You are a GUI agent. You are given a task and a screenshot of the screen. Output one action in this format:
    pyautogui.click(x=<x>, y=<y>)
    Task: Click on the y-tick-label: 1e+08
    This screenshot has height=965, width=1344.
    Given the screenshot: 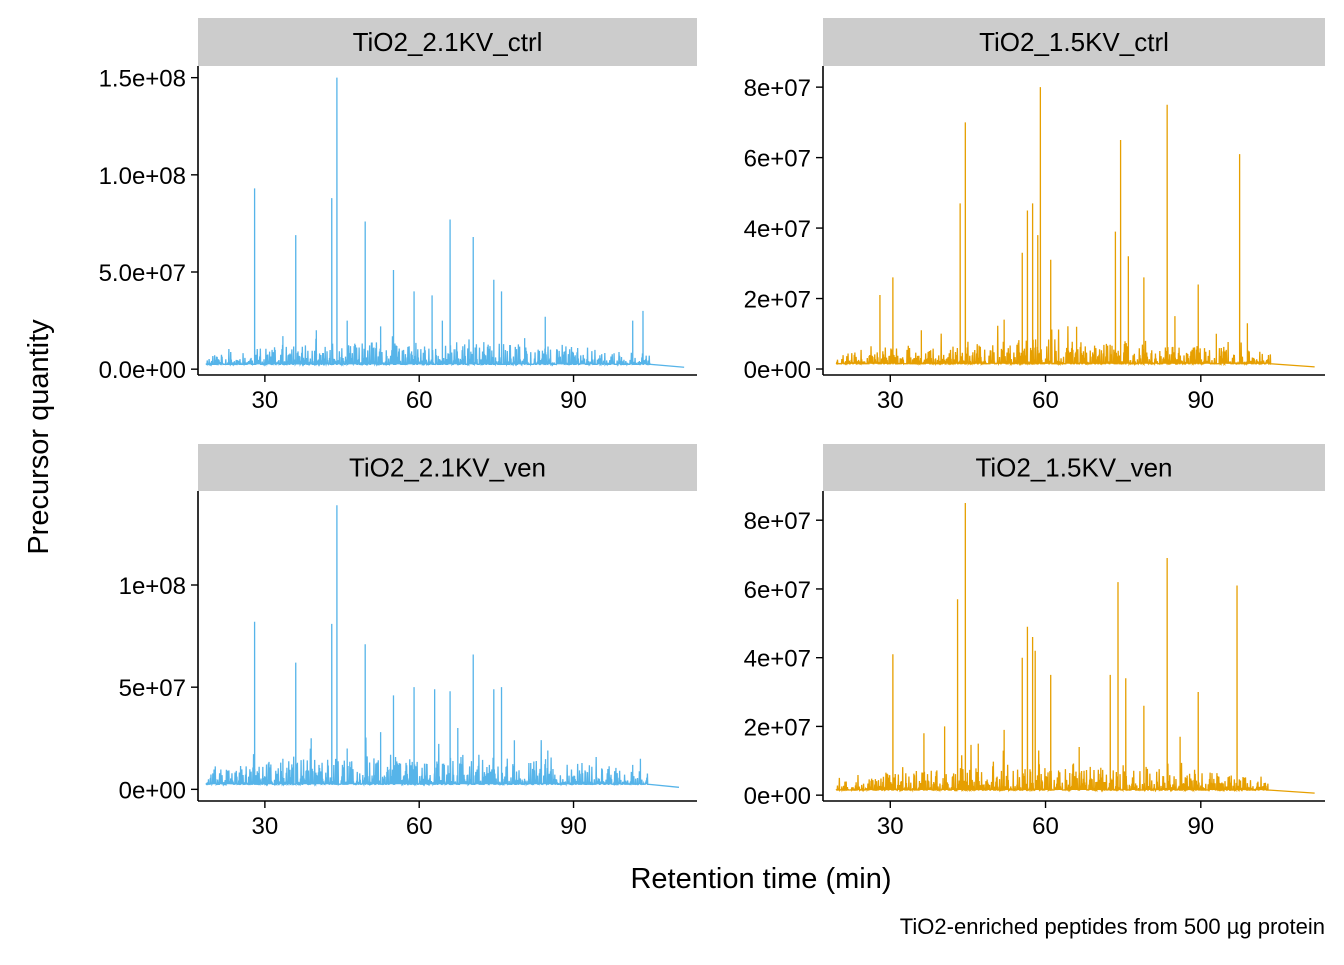 What is the action you would take?
    pyautogui.click(x=152, y=586)
    